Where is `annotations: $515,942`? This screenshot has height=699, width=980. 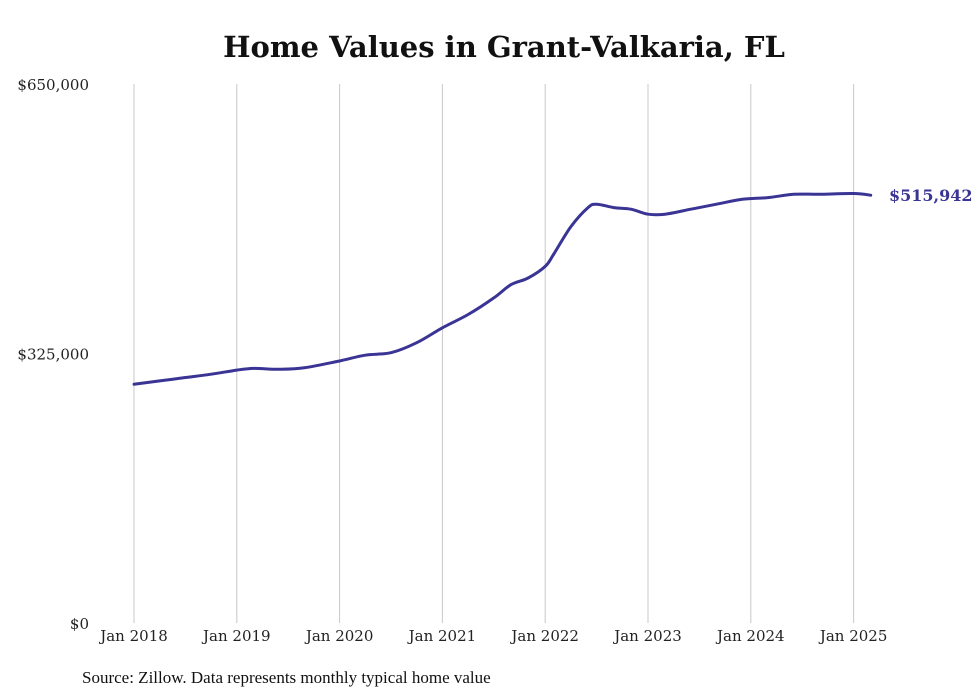
annotations: $515,942 is located at coordinates (931, 195).